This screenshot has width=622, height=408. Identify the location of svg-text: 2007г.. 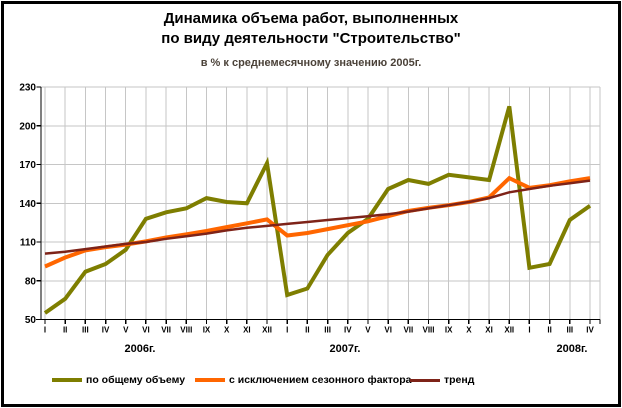
(344, 349).